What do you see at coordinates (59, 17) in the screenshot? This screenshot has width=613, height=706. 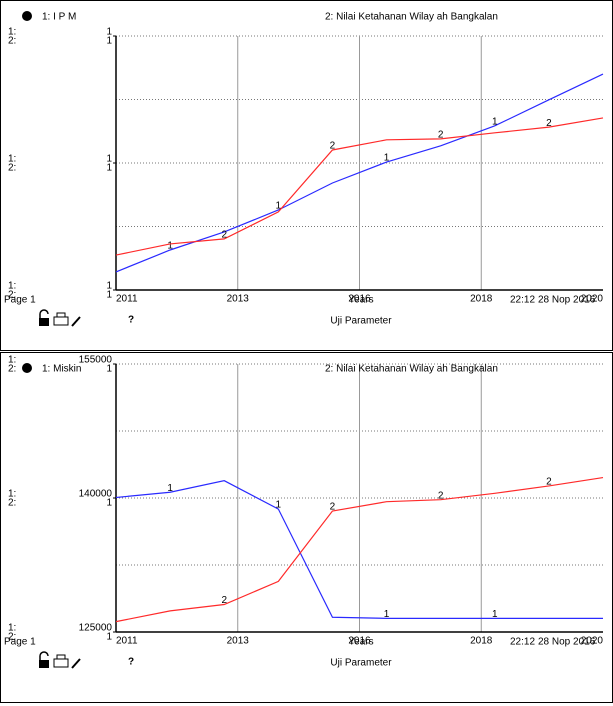 I see `legend-entry: 1: I P M` at bounding box center [59, 17].